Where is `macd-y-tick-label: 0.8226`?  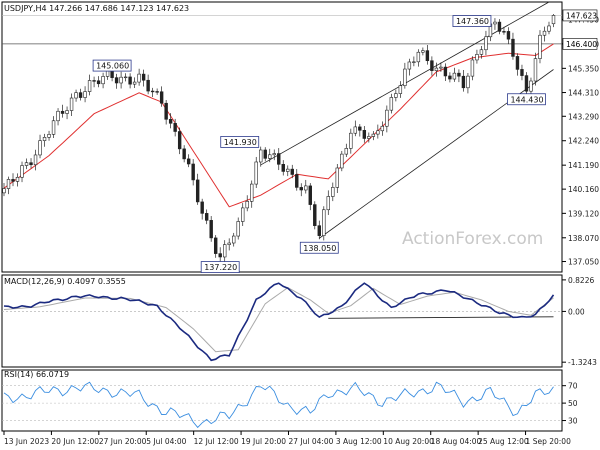 macd-y-tick-label: 0.8226 is located at coordinates (581, 280).